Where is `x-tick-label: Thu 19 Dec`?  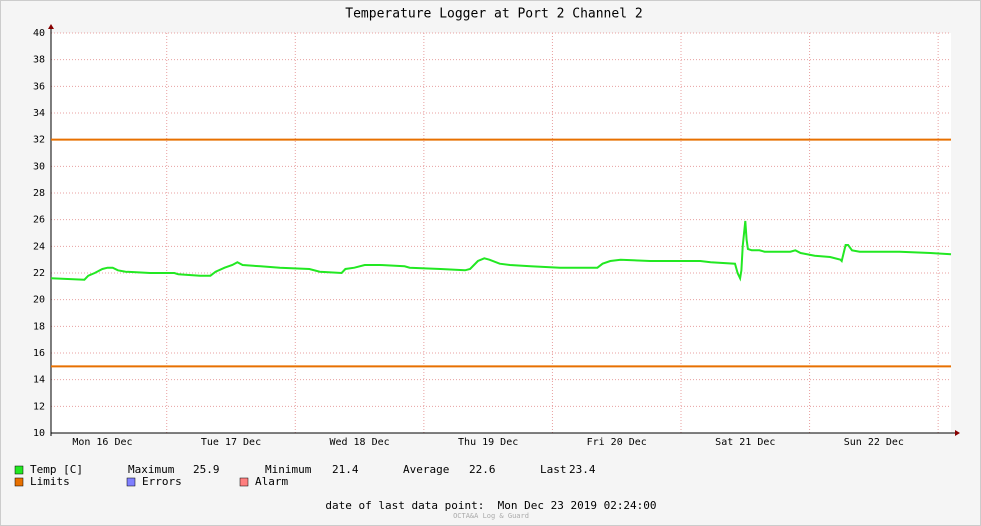
x-tick-label: Thu 19 Dec is located at coordinates (488, 442).